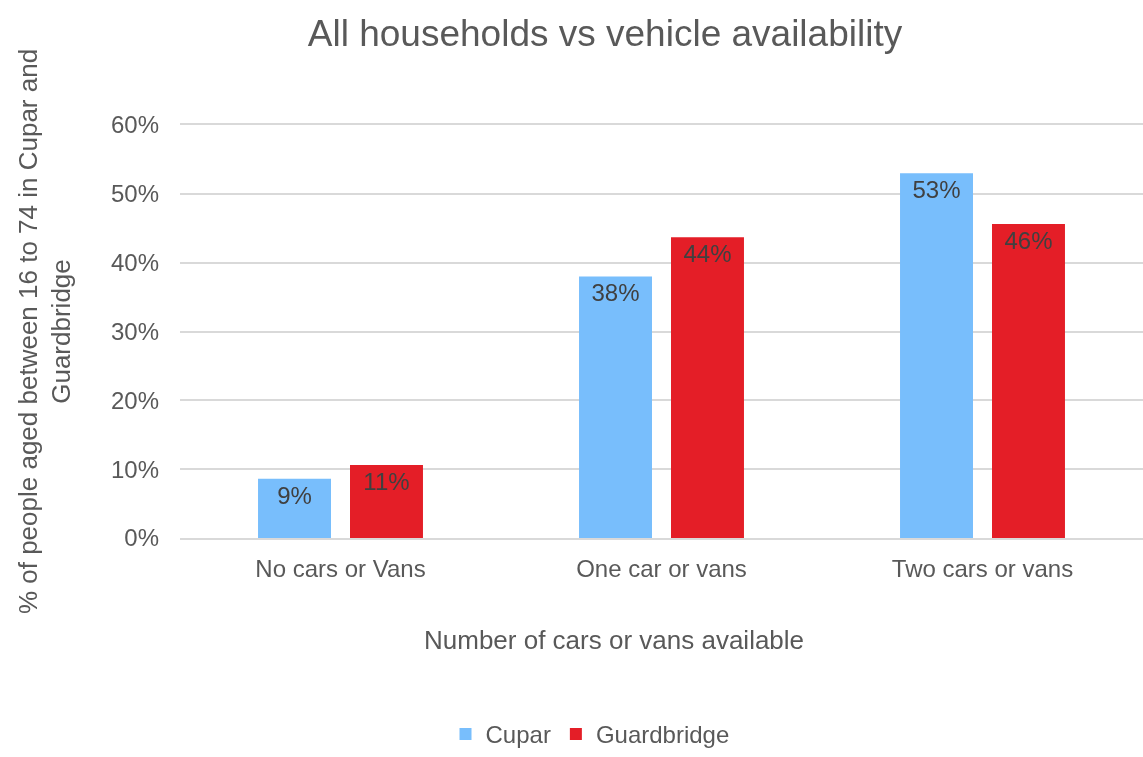 This screenshot has height=757, width=1143. Describe the element at coordinates (614, 640) in the screenshot. I see `x-axis-title: Number of cars or vans available` at that location.